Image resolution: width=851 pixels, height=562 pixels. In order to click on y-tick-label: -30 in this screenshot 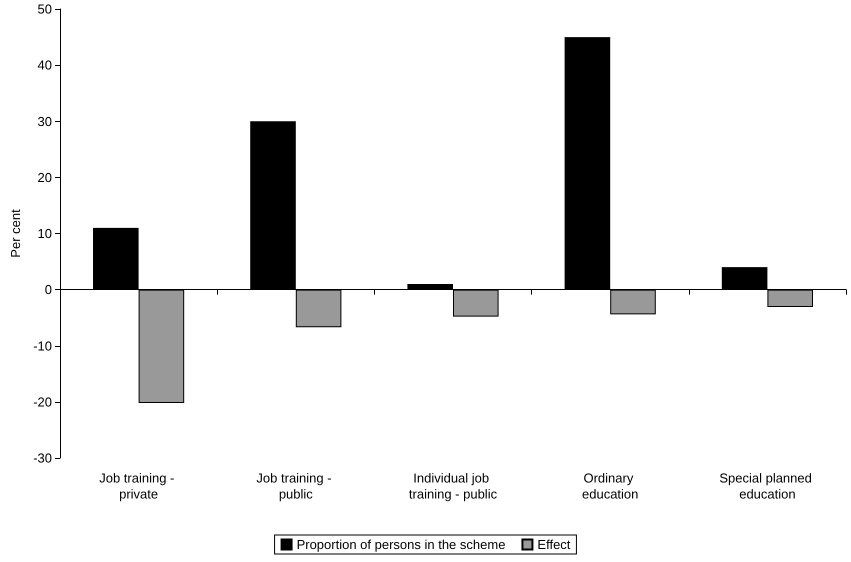, I will do `click(42, 458)`.